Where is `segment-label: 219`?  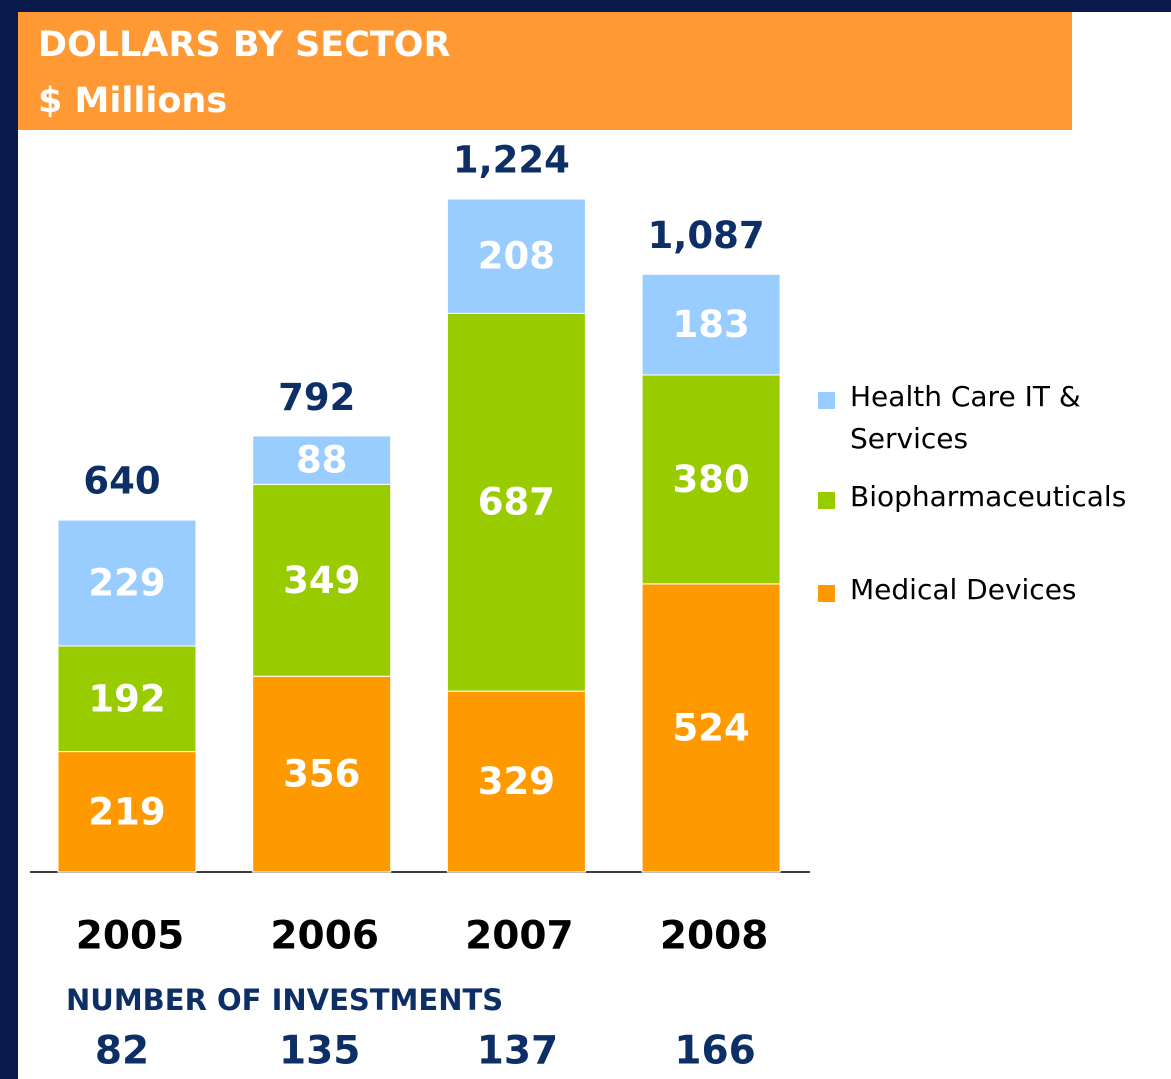 segment-label: 219 is located at coordinates (126, 811).